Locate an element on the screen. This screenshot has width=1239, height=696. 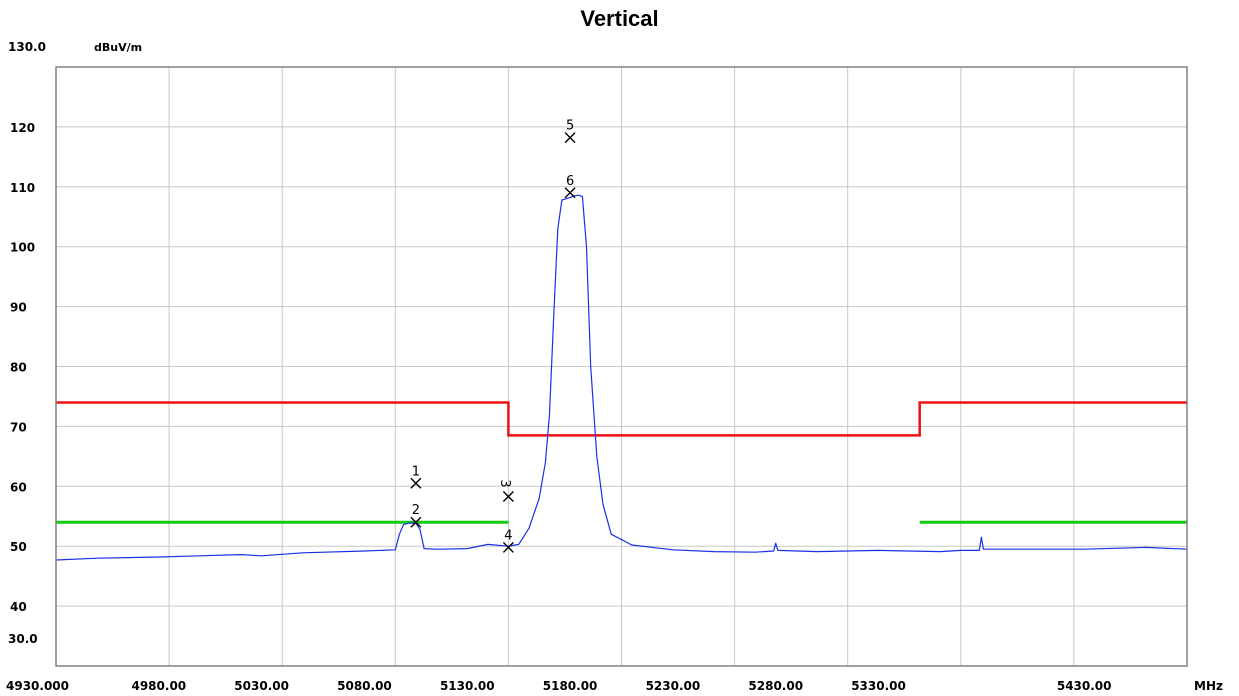
marker-1: 1 is located at coordinates (416, 476).